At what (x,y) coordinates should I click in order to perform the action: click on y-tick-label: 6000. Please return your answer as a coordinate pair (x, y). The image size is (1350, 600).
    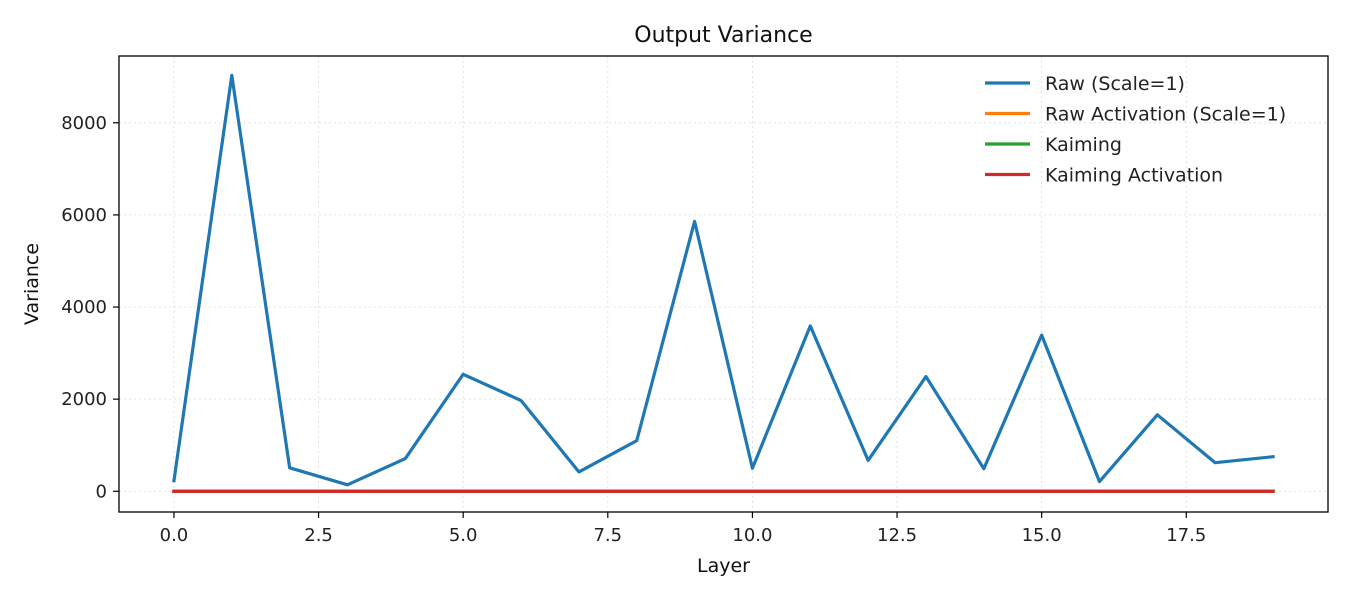
    Looking at the image, I should click on (84, 215).